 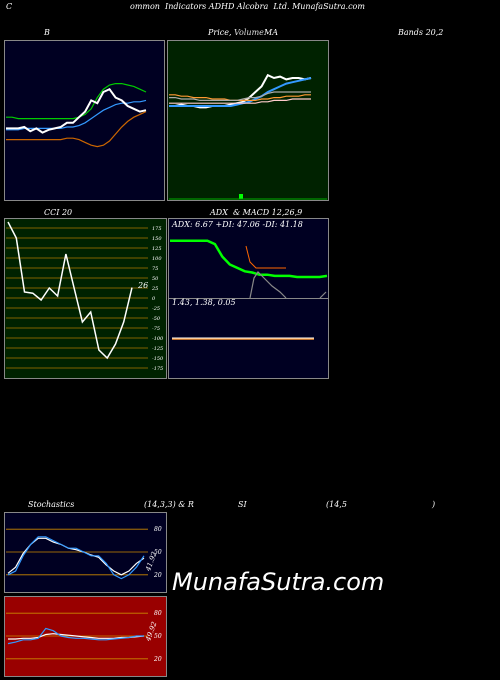 I want to click on rsi-tick-label: 20, so click(x=157, y=659).